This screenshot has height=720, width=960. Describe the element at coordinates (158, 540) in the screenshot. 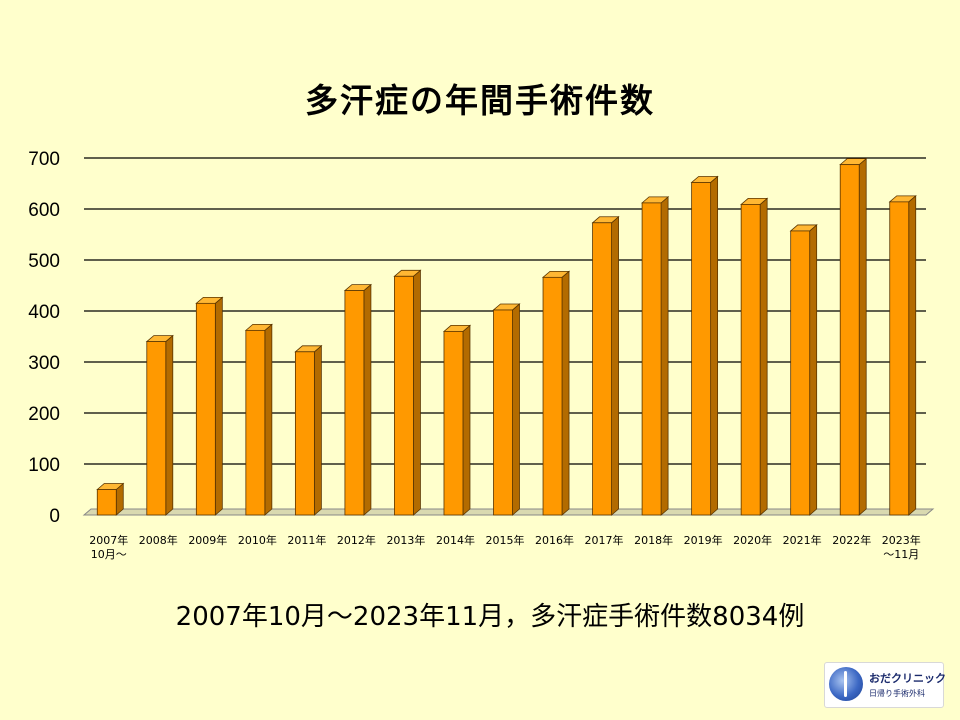

I see `x-tick-label: 2008年` at that location.